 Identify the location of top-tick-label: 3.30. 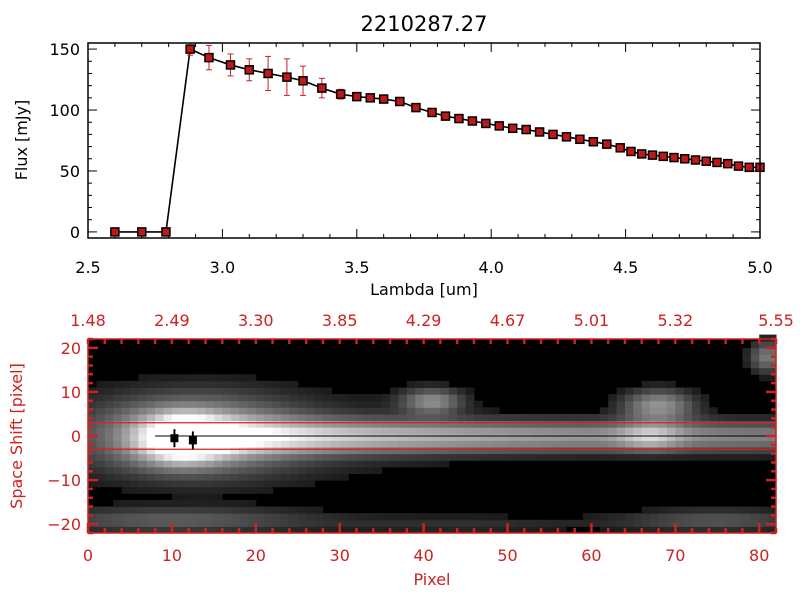
(256, 320).